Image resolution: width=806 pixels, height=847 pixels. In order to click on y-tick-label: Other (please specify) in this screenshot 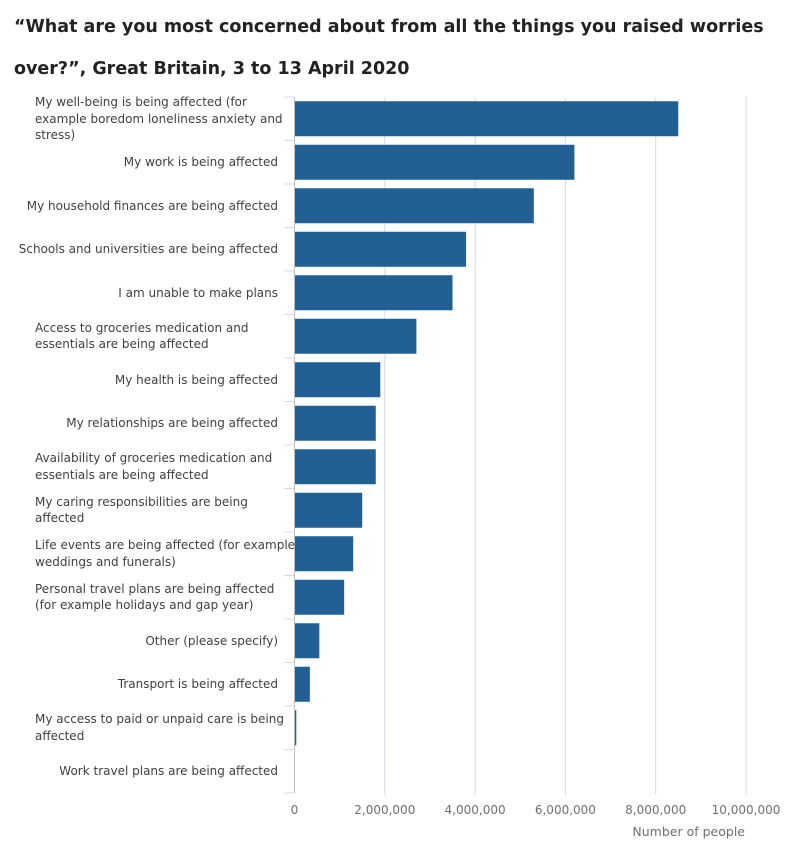, I will do `click(211, 641)`.